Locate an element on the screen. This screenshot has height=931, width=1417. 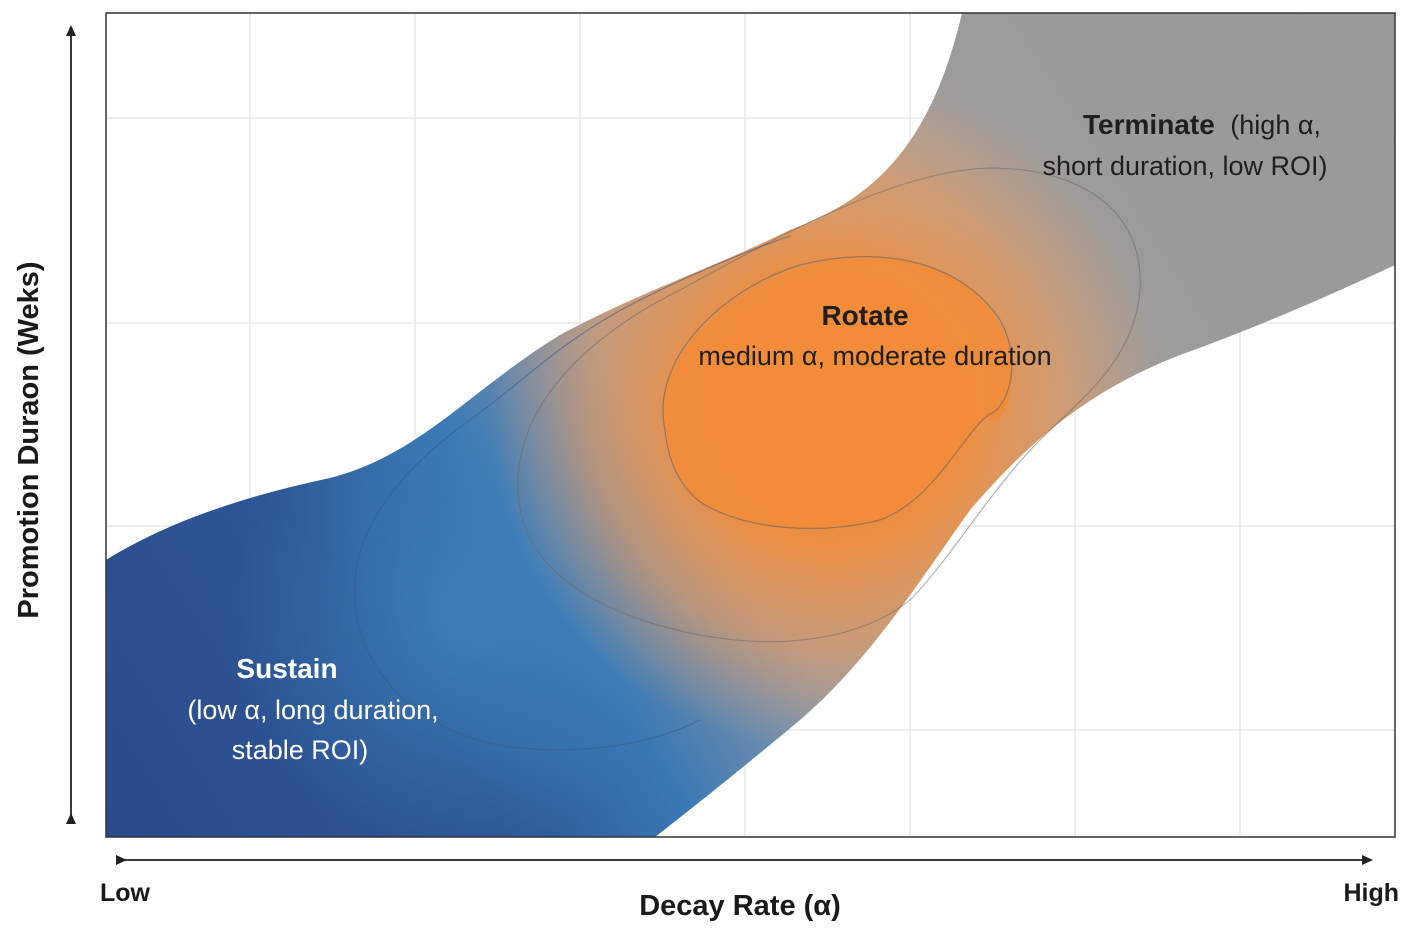
region-rotate: Rotate medium α, moderate duration is located at coordinates (874, 335).